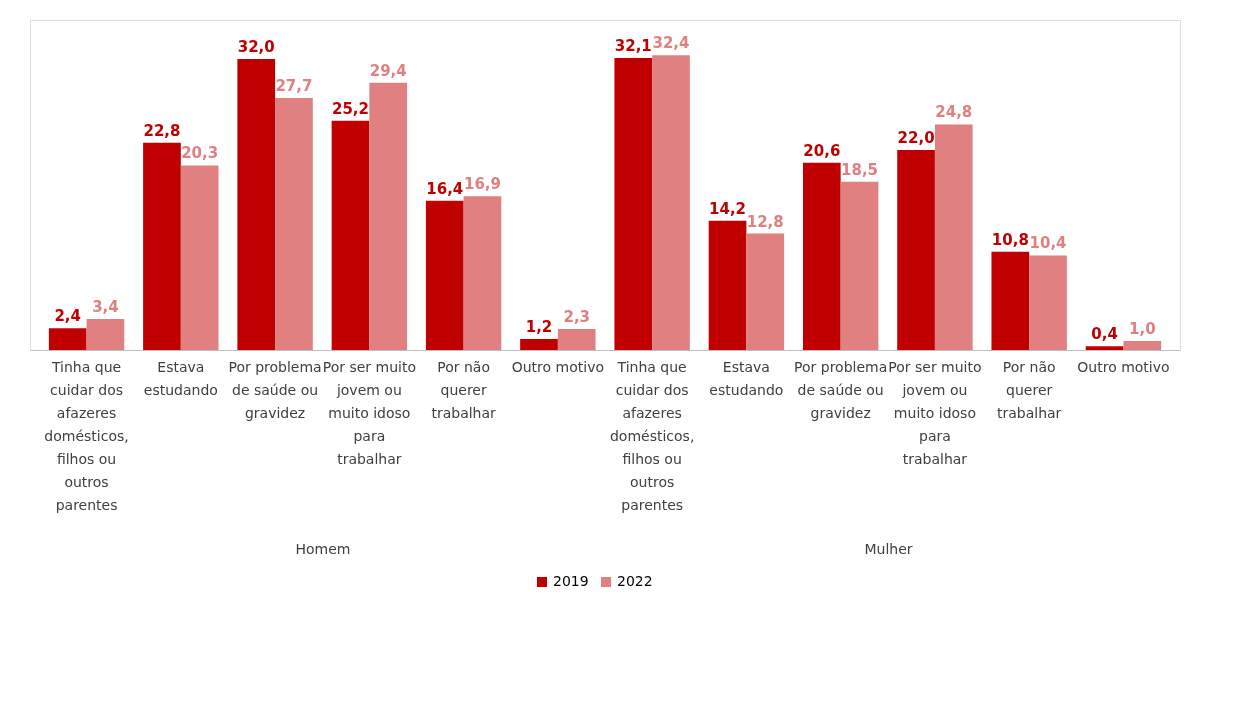 The image size is (1253, 709). I want to click on data-label: 2,3, so click(577, 317).